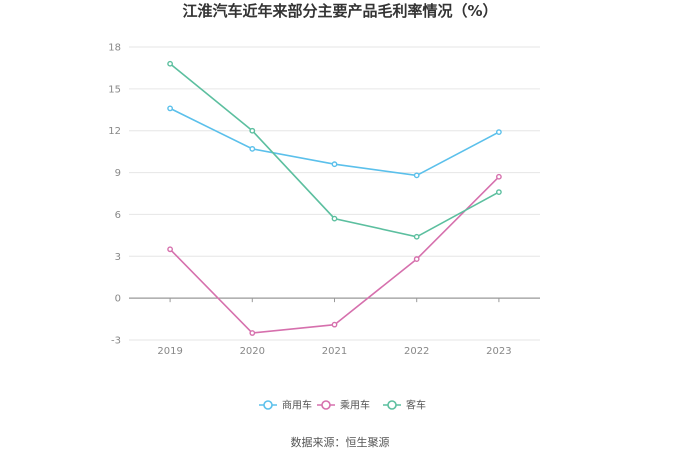 The width and height of the screenshot is (680, 460). I want to click on y-tick-label: 12, so click(114, 131).